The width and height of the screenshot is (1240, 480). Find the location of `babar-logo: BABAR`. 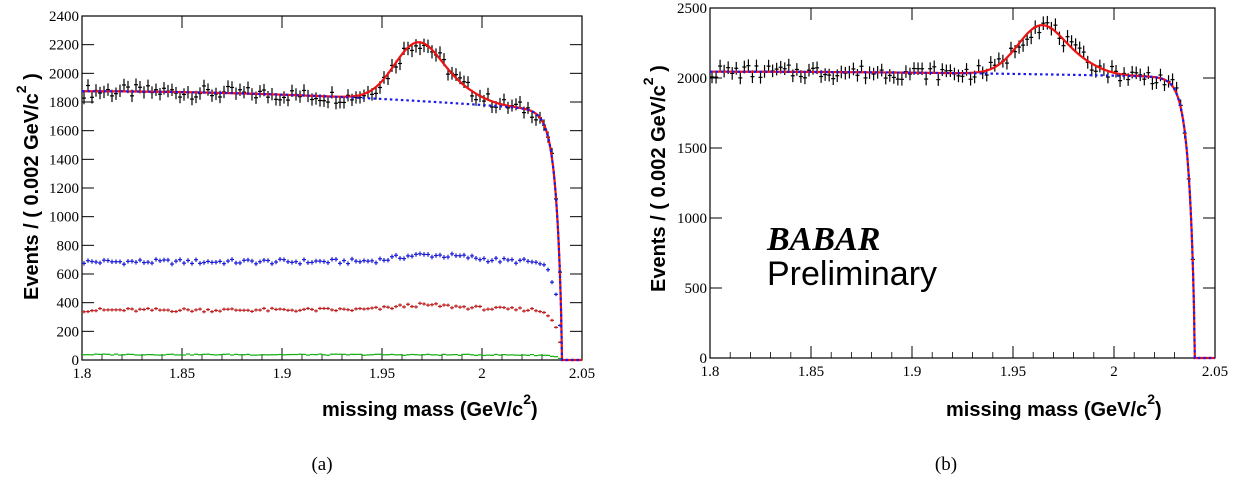

babar-logo: BABAR is located at coordinates (823, 239).